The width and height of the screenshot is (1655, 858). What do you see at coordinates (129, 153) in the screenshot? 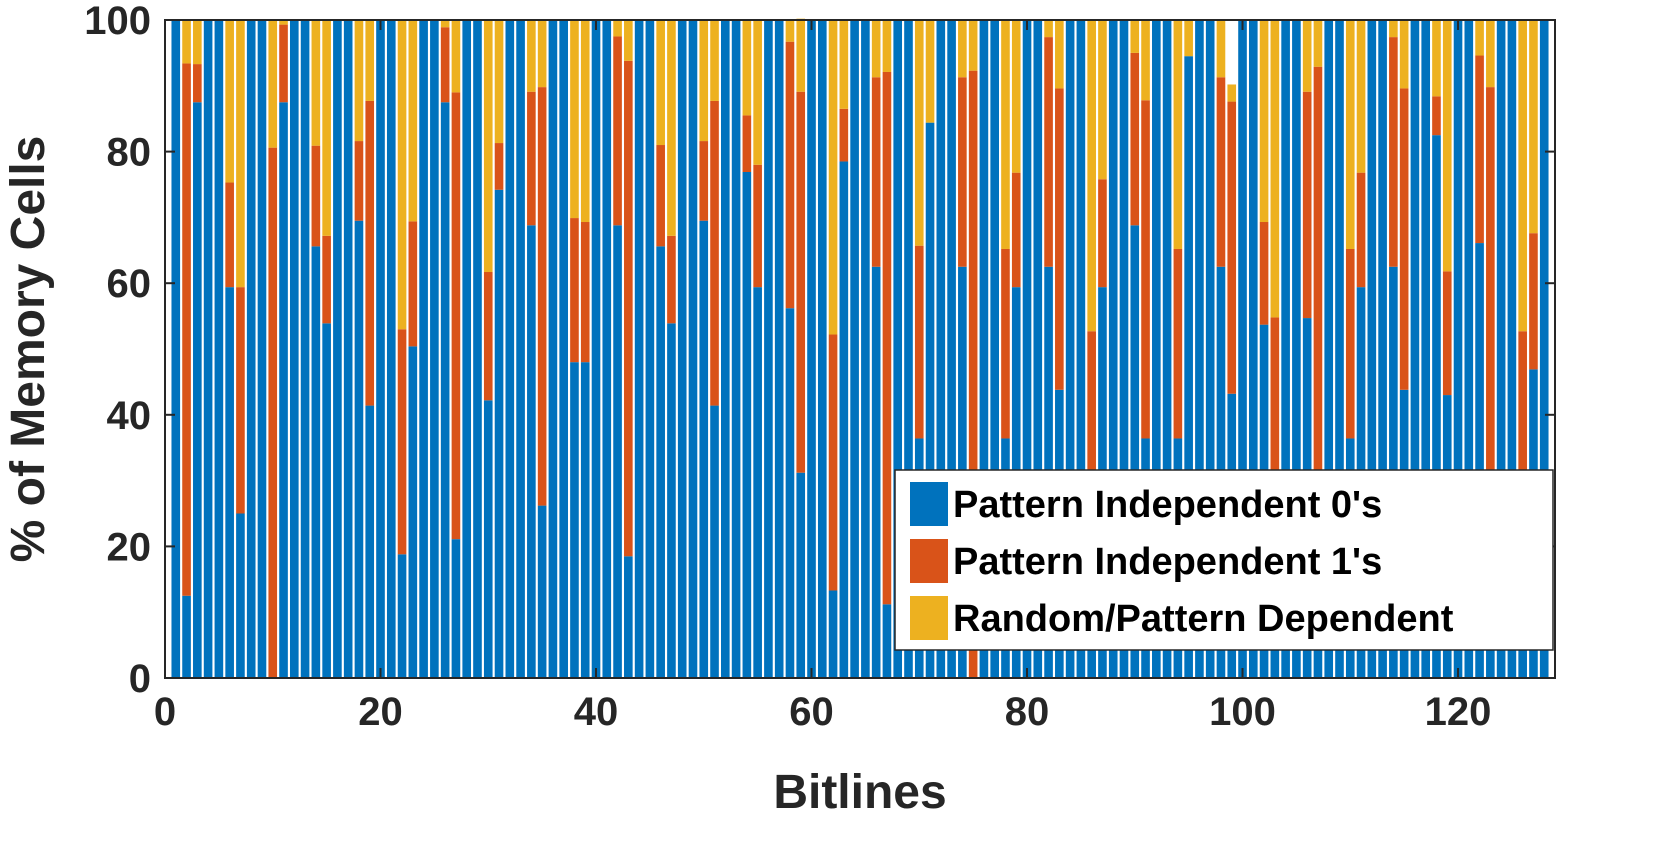
I see `y-tick-label-80: 80` at bounding box center [129, 153].